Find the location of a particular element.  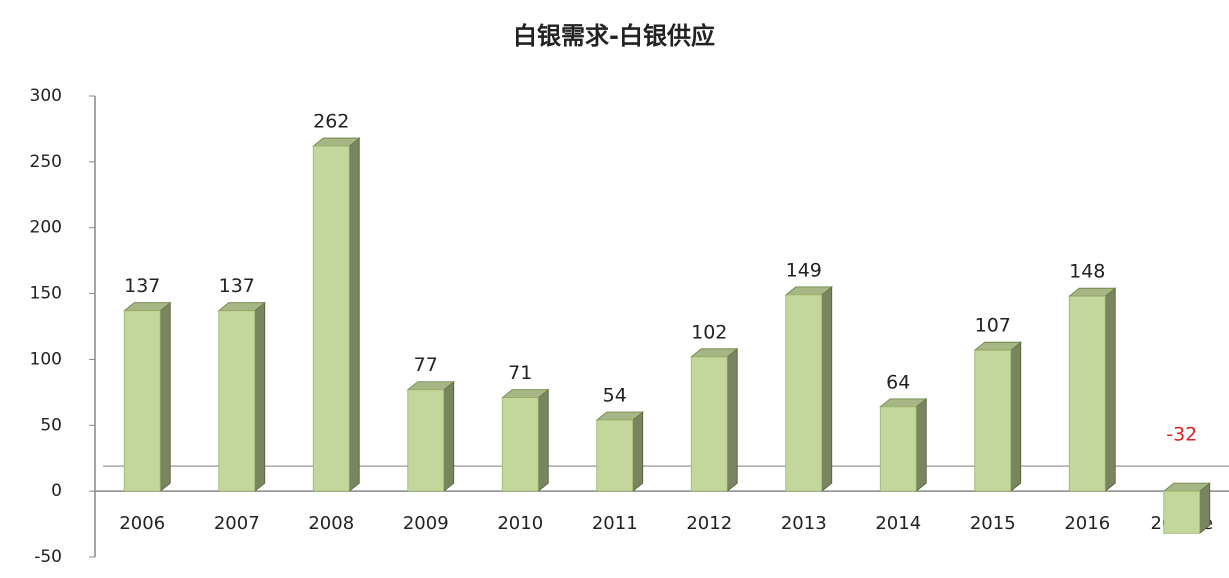

y-tick-label: 50 is located at coordinates (51, 425).